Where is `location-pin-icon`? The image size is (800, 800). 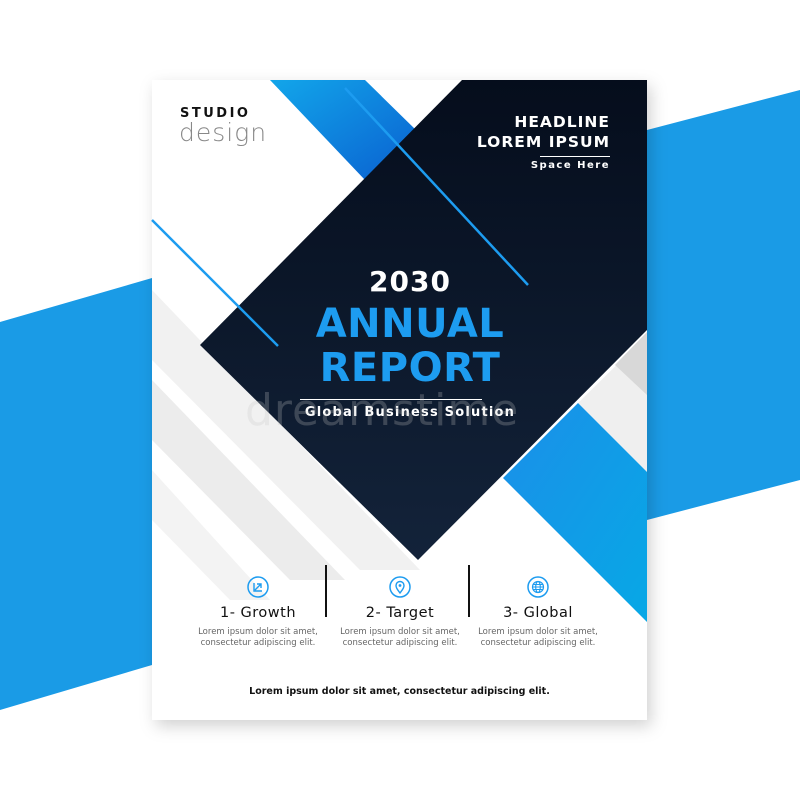 location-pin-icon is located at coordinates (400, 587).